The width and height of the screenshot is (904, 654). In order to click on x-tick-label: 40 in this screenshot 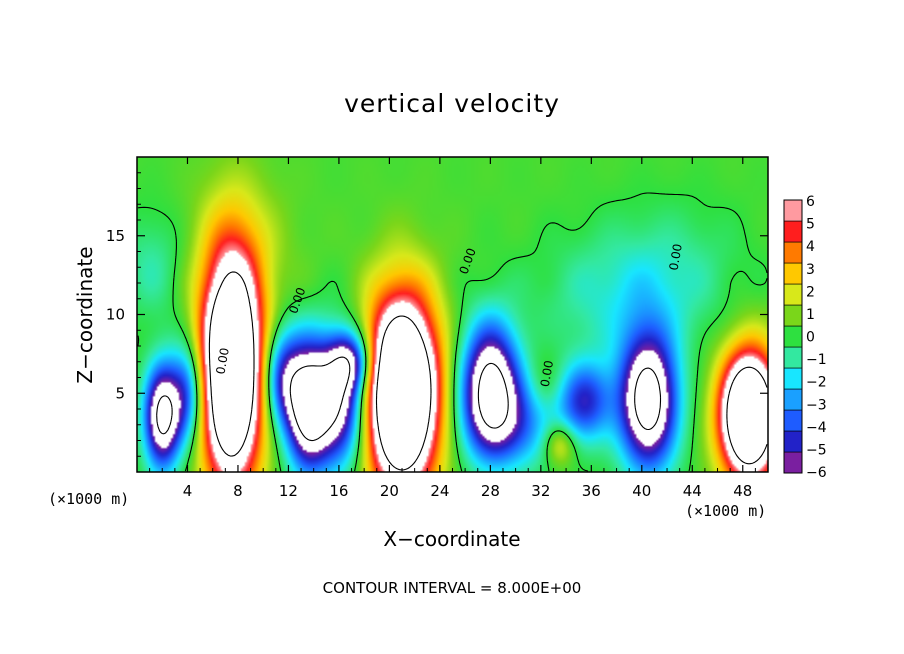, I will do `click(641, 491)`.